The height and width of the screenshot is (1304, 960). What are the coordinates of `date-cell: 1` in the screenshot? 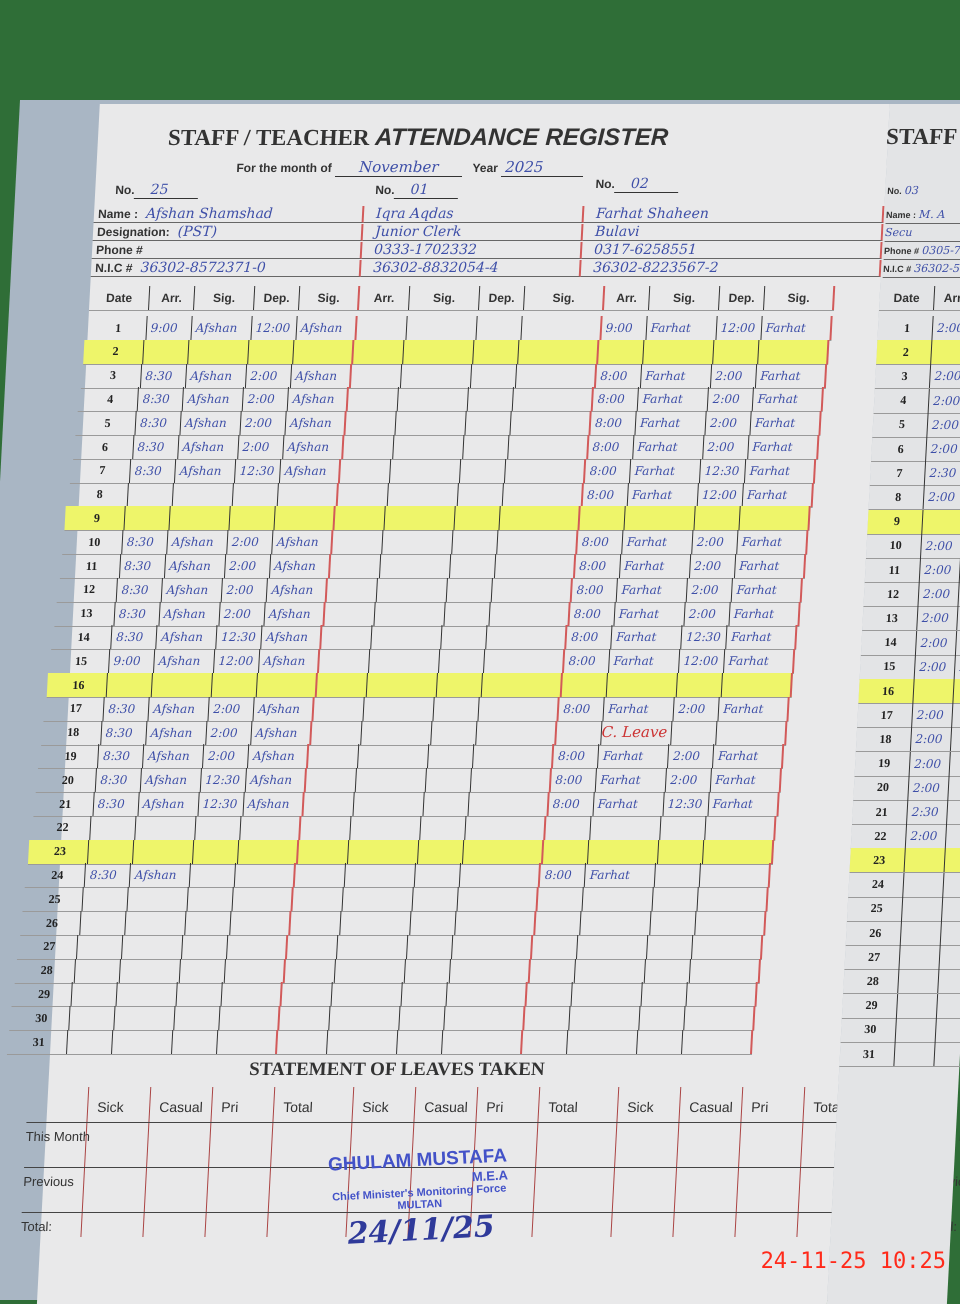 It's located at (116, 328).